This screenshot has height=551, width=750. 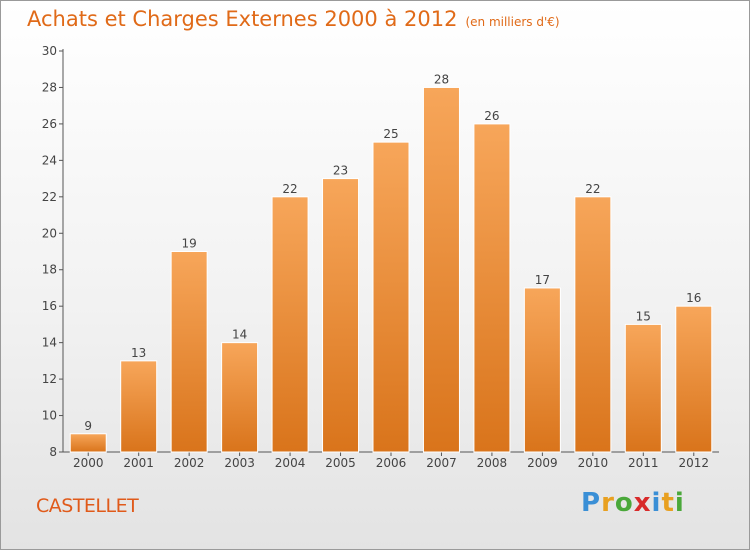 I want to click on bar-value-label: 9, so click(x=88, y=426).